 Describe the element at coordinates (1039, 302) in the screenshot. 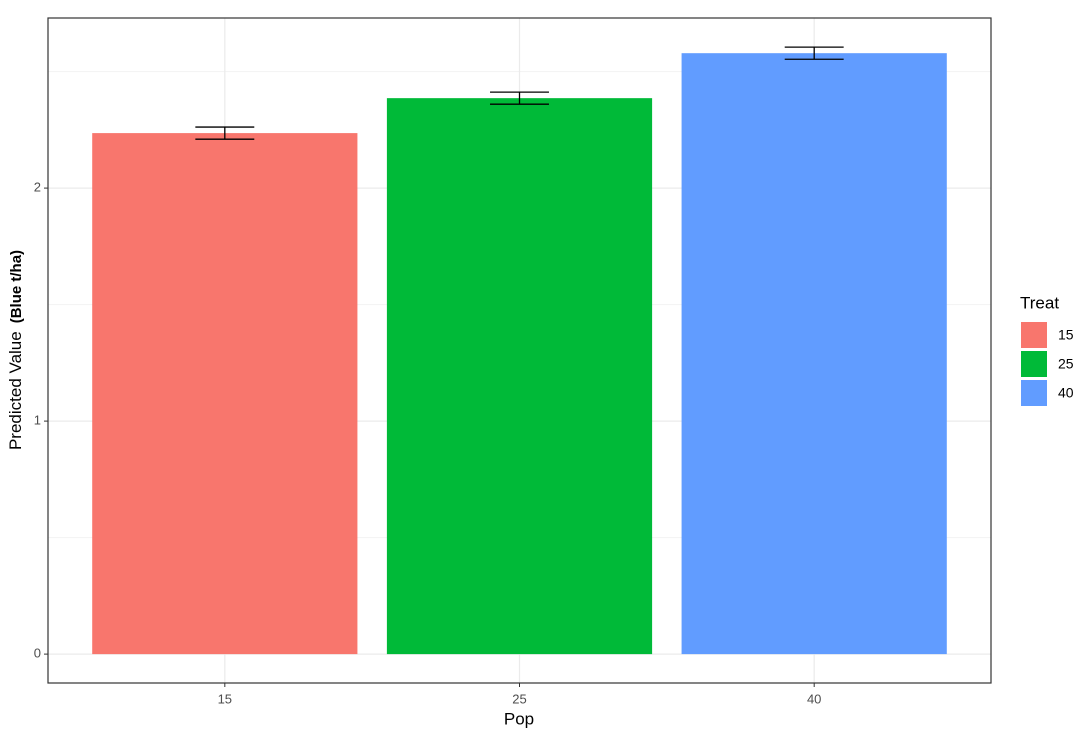

I see `legend-title: Treat` at that location.